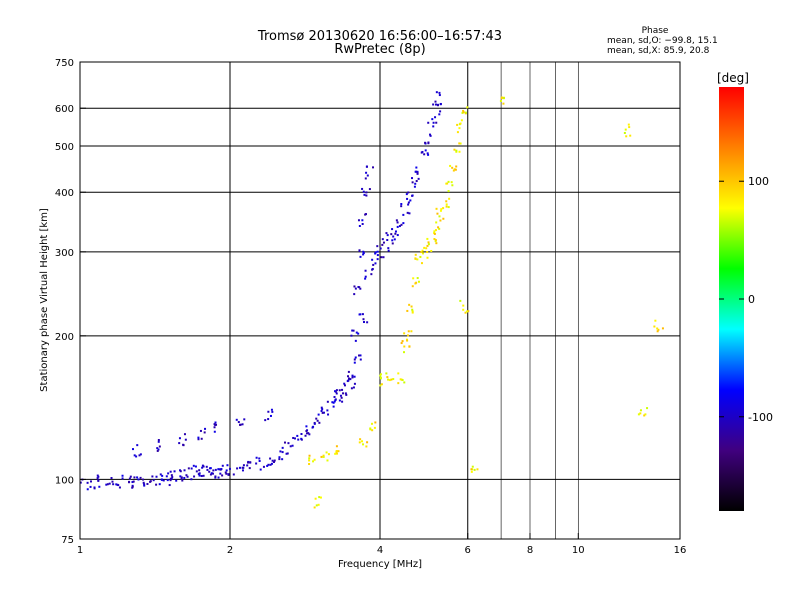  Describe the element at coordinates (751, 299) in the screenshot. I see `colorbar-tick-label: 0` at that location.